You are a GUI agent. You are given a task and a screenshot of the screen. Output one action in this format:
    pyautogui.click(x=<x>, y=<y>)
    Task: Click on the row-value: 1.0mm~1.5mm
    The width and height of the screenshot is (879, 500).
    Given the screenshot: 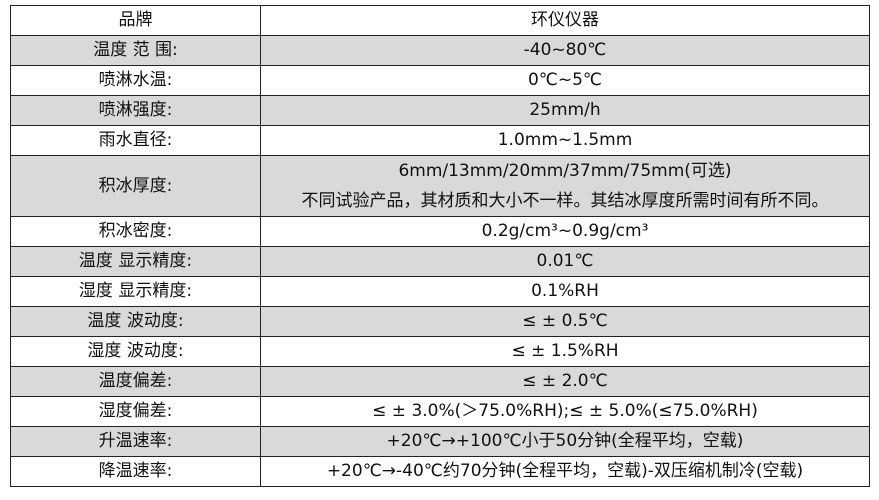 What is the action you would take?
    pyautogui.click(x=565, y=140)
    